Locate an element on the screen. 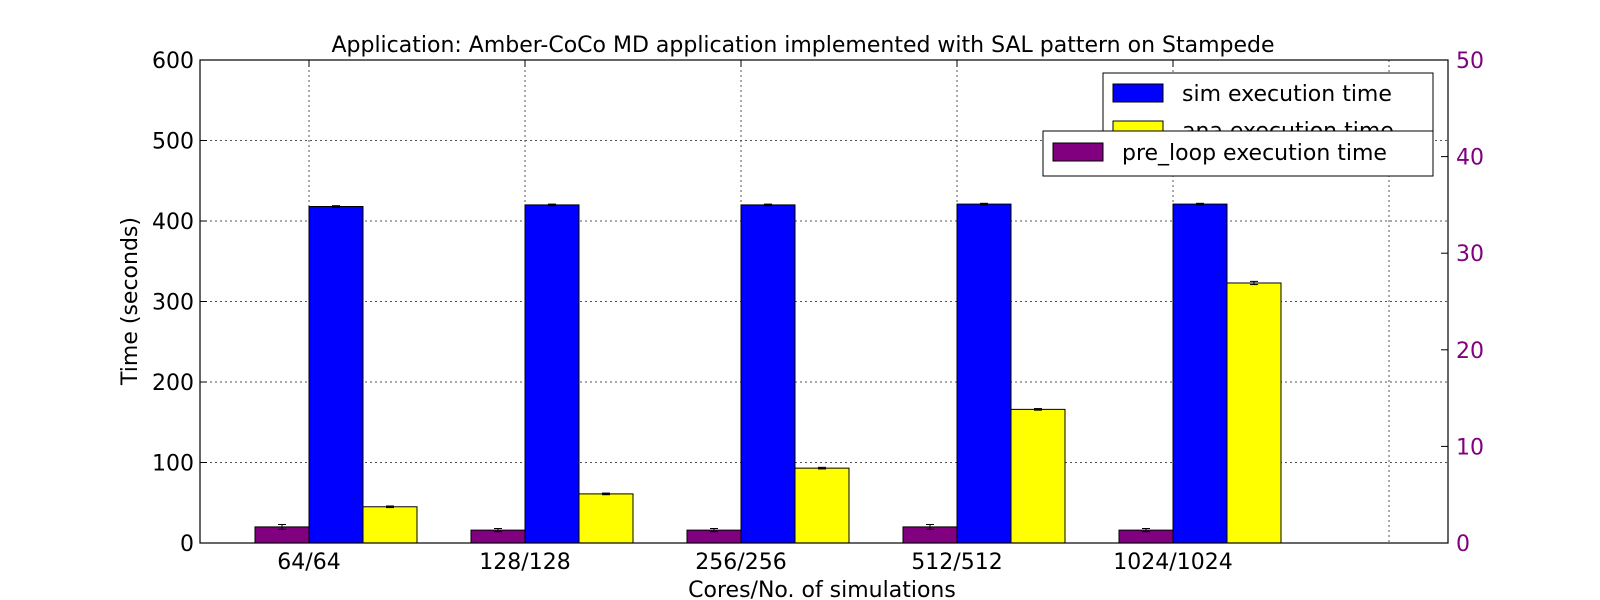 This screenshot has height=600, width=1600. y2-tick-label: 0 is located at coordinates (1463, 544).